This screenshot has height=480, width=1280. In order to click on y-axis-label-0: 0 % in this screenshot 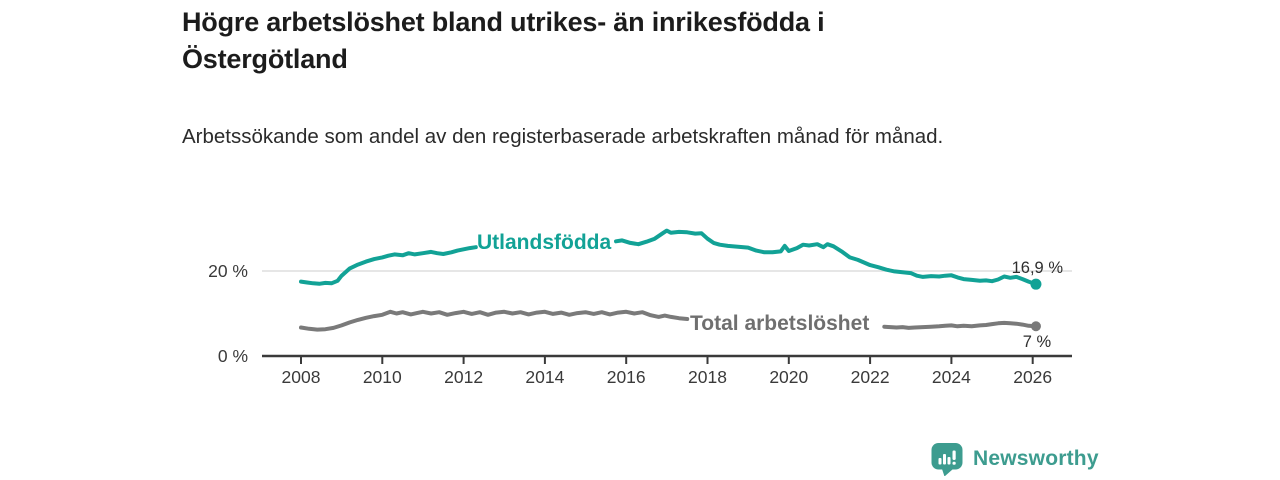, I will do `click(233, 356)`.